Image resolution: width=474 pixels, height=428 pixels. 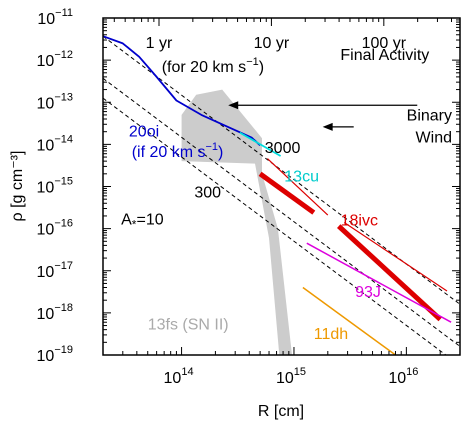 What do you see at coordinates (144, 131) in the screenshot?
I see `series-label-20oi: 20oi` at bounding box center [144, 131].